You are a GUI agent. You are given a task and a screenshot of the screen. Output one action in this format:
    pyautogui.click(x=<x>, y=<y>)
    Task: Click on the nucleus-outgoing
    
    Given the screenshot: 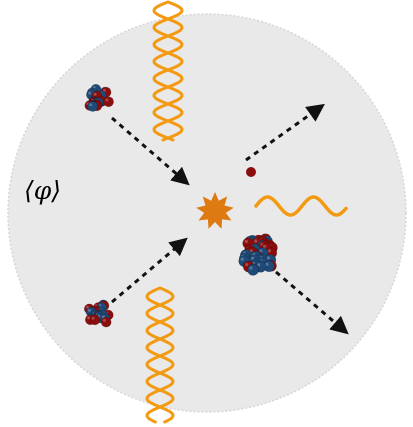 What is the action you would take?
    pyautogui.click(x=258, y=254)
    